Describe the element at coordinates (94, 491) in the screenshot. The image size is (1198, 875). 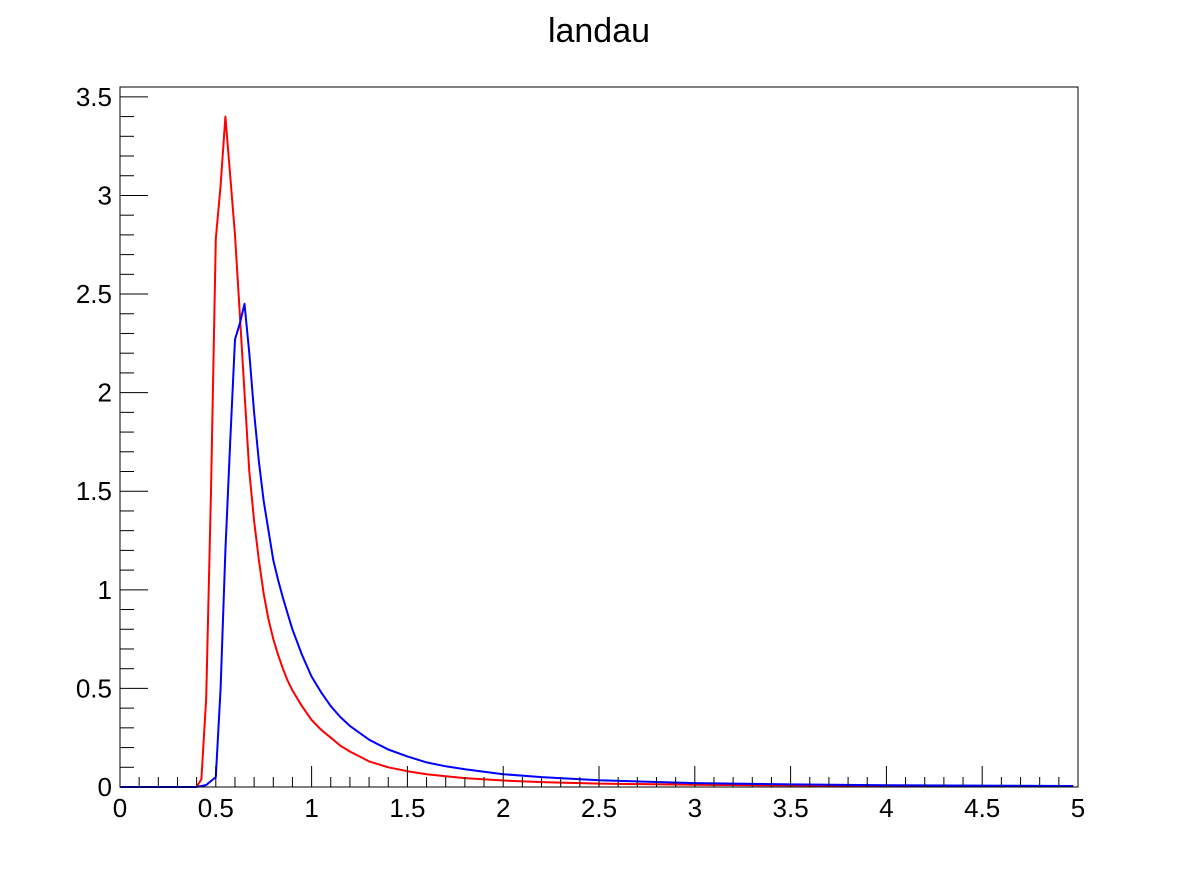
I see `y-tick-label: 1.5` at that location.